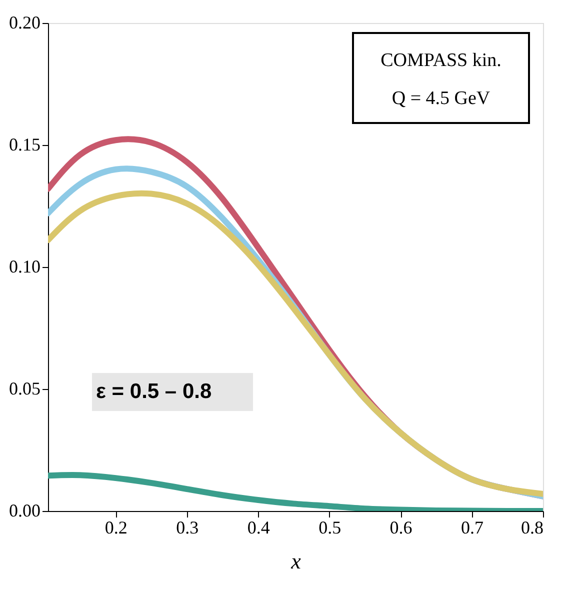 This screenshot has width=578, height=594. Describe the element at coordinates (532, 528) in the screenshot. I see `x-tick-label: 0.8` at that location.